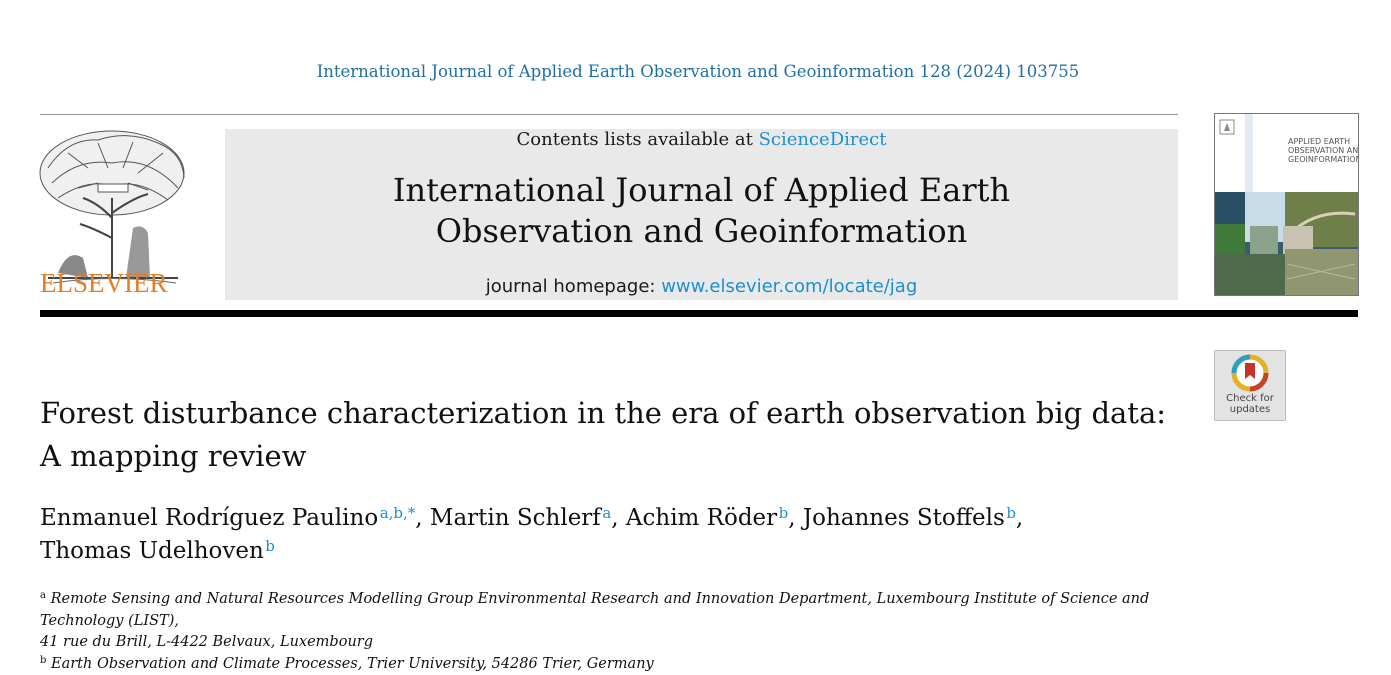  What do you see at coordinates (398, 513) in the screenshot?
I see `author-affil-link: a,b,*` at bounding box center [398, 513].